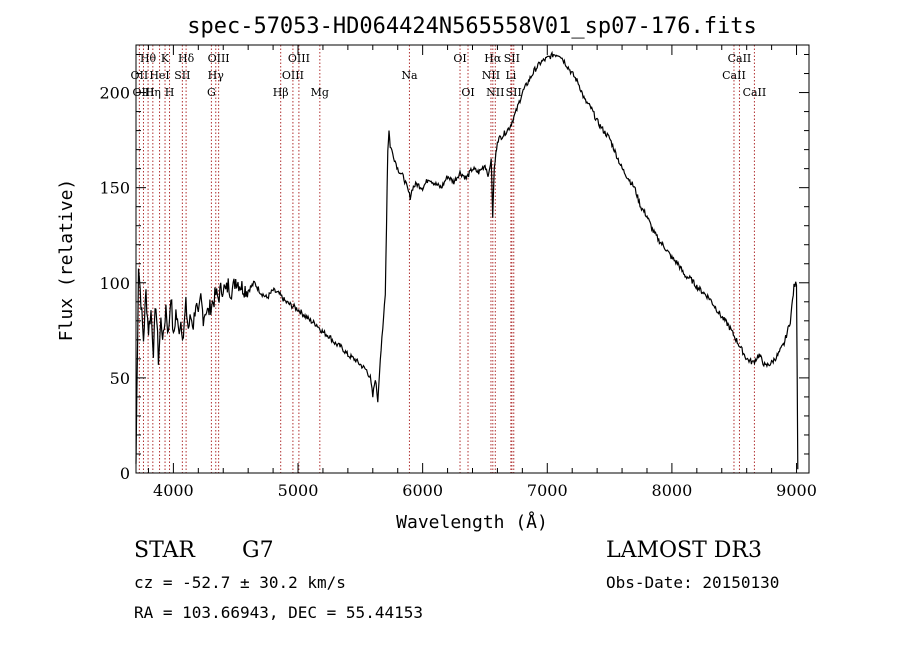  I want to click on y-tick-label: 50, so click(120, 378).